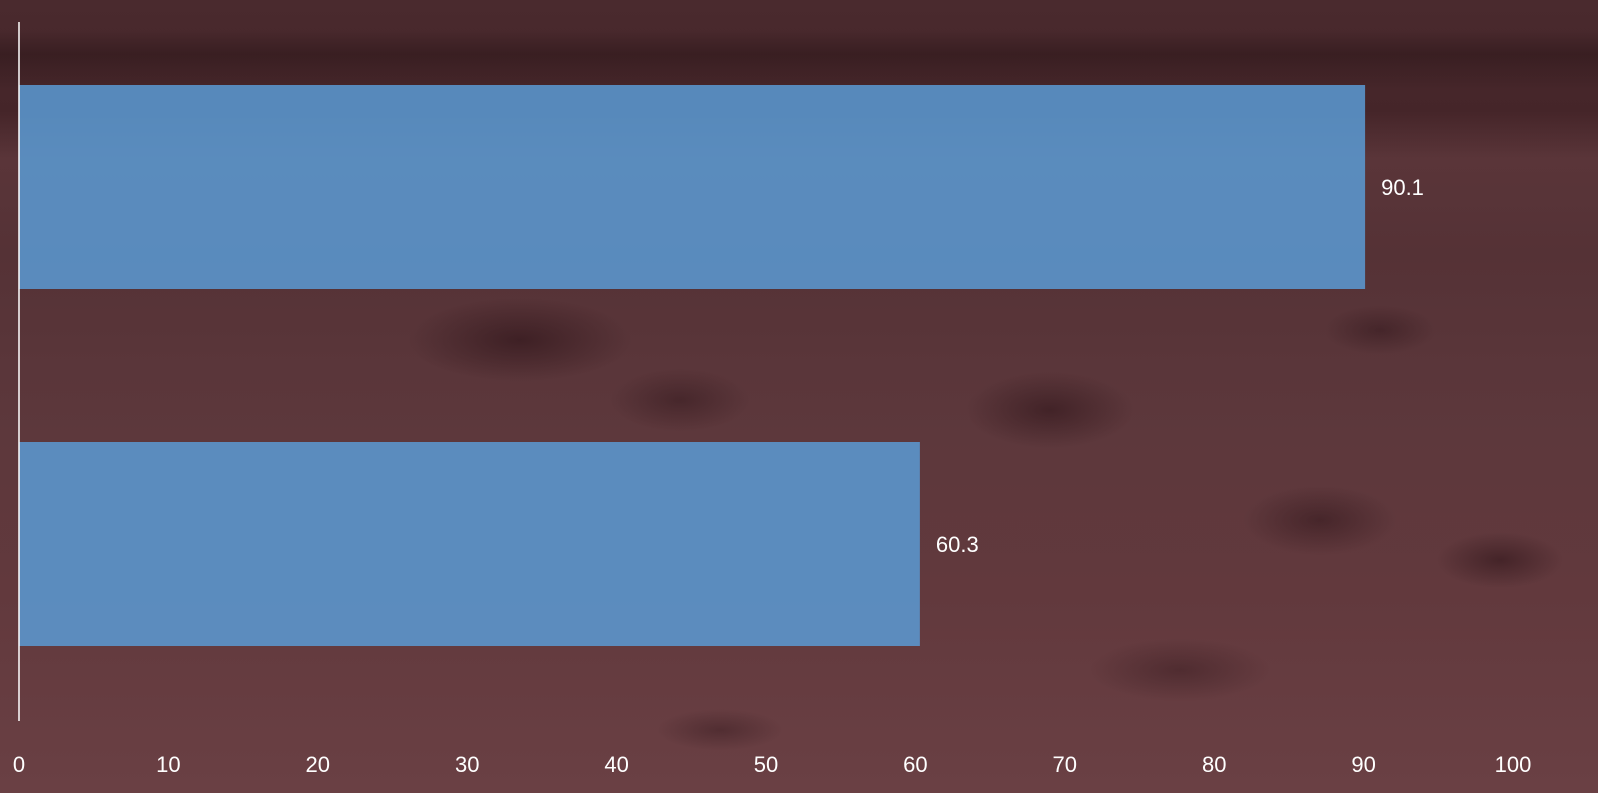 The image size is (1598, 793). Describe the element at coordinates (766, 764) in the screenshot. I see `x-tick-label: 50` at that location.